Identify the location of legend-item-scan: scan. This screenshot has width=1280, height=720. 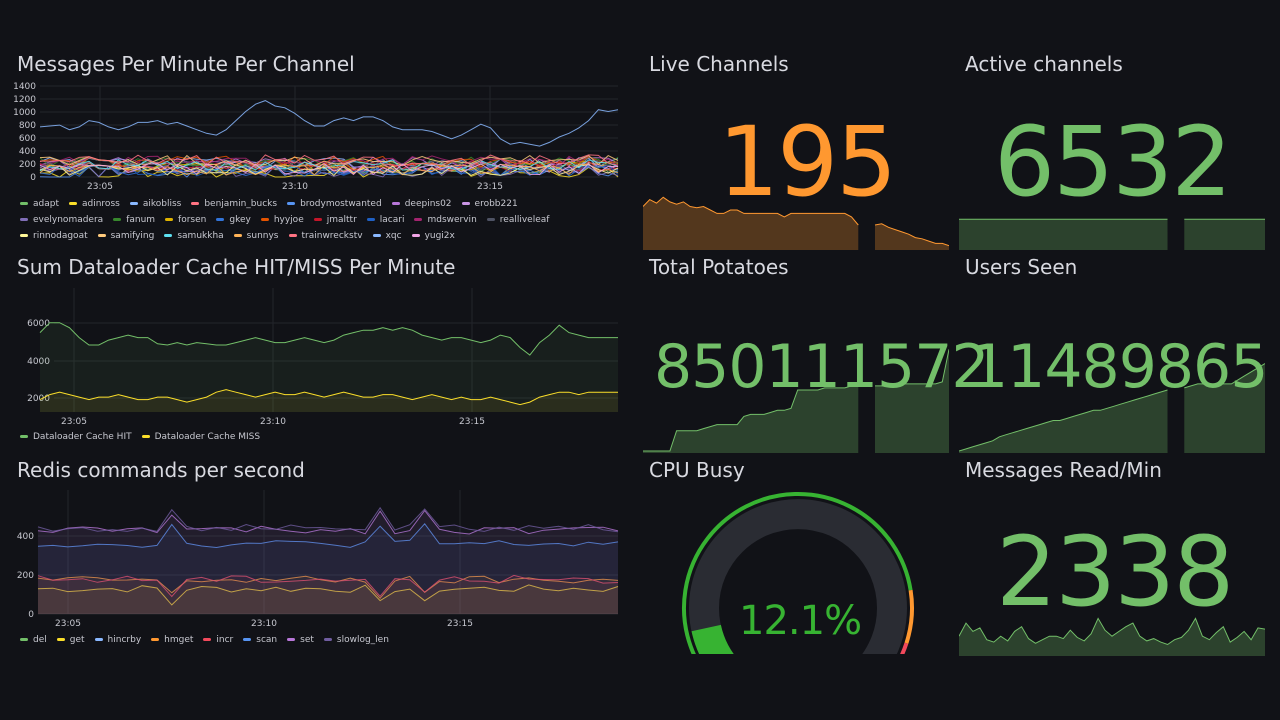
(260, 640).